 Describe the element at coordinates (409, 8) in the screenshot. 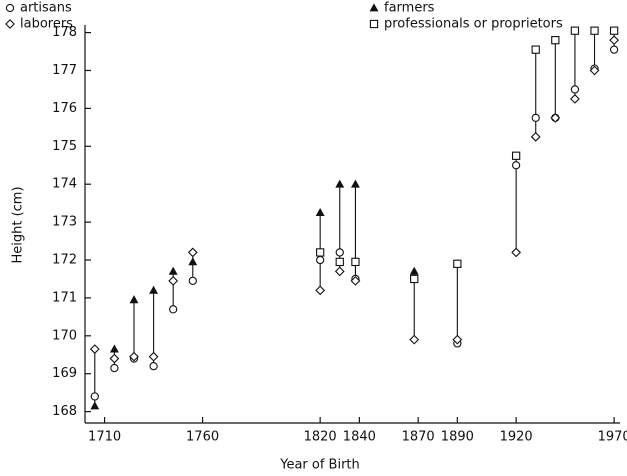

I see `legend-label: farmers` at that location.